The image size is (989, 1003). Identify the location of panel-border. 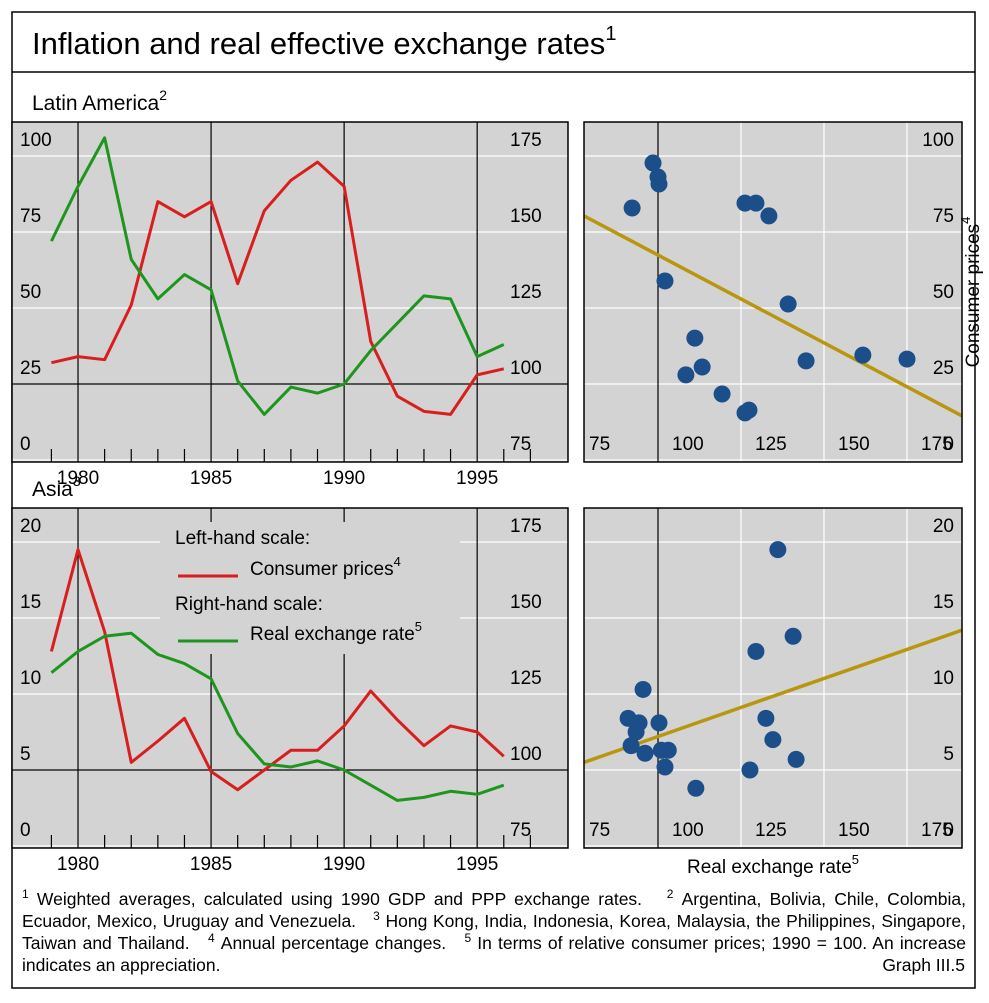
(773, 678).